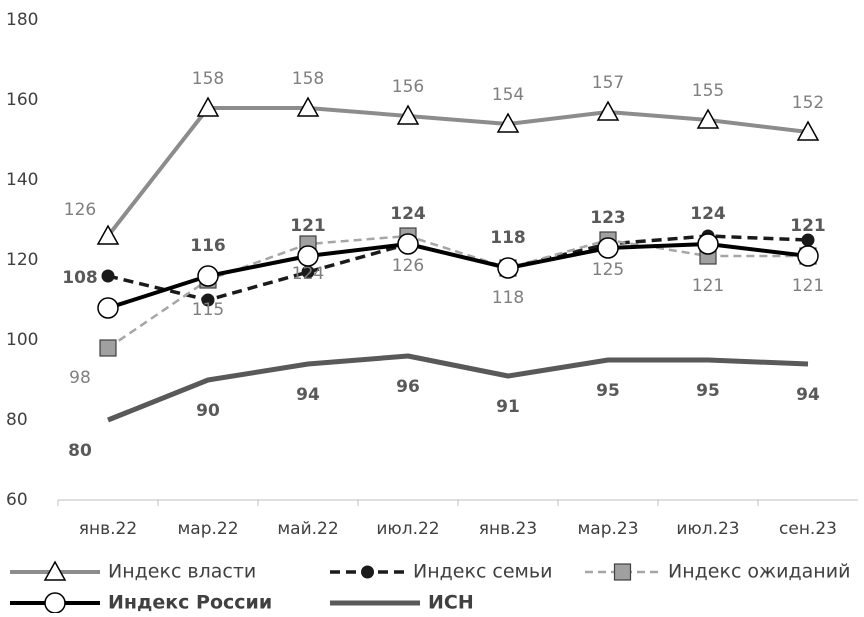  I want to click on legend-item: ИСН, so click(402, 603).